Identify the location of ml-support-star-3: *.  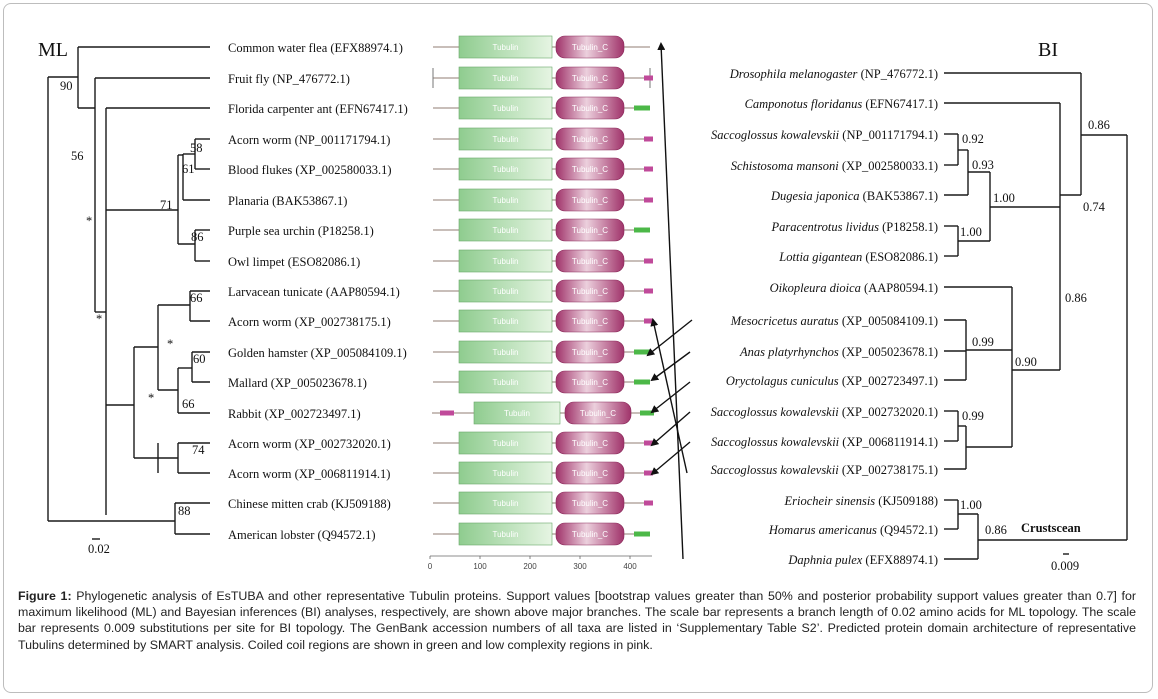
(170, 344).